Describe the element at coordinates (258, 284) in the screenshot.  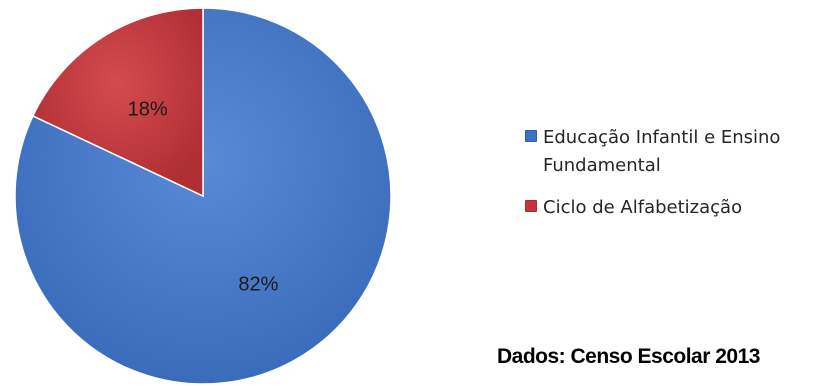
I see `slice-label-educacao-infantil: 82%` at that location.